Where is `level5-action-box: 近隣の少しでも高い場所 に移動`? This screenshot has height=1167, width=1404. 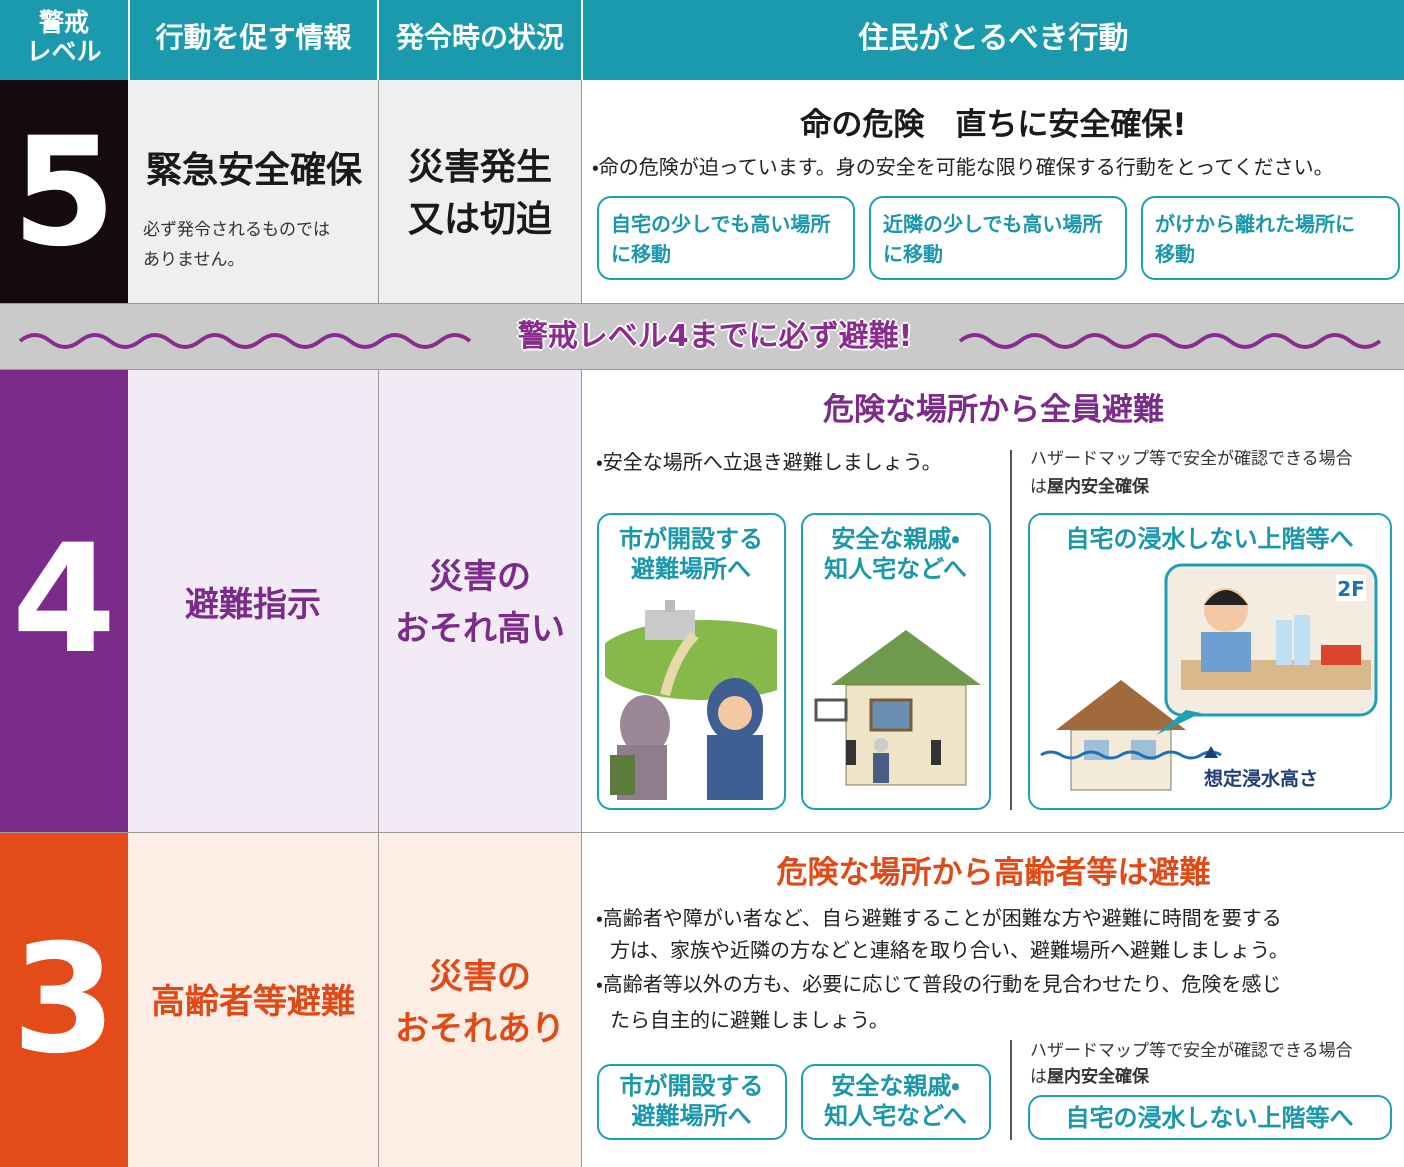
level5-action-box: 近隣の少しでも高い場所 に移動 is located at coordinates (998, 238).